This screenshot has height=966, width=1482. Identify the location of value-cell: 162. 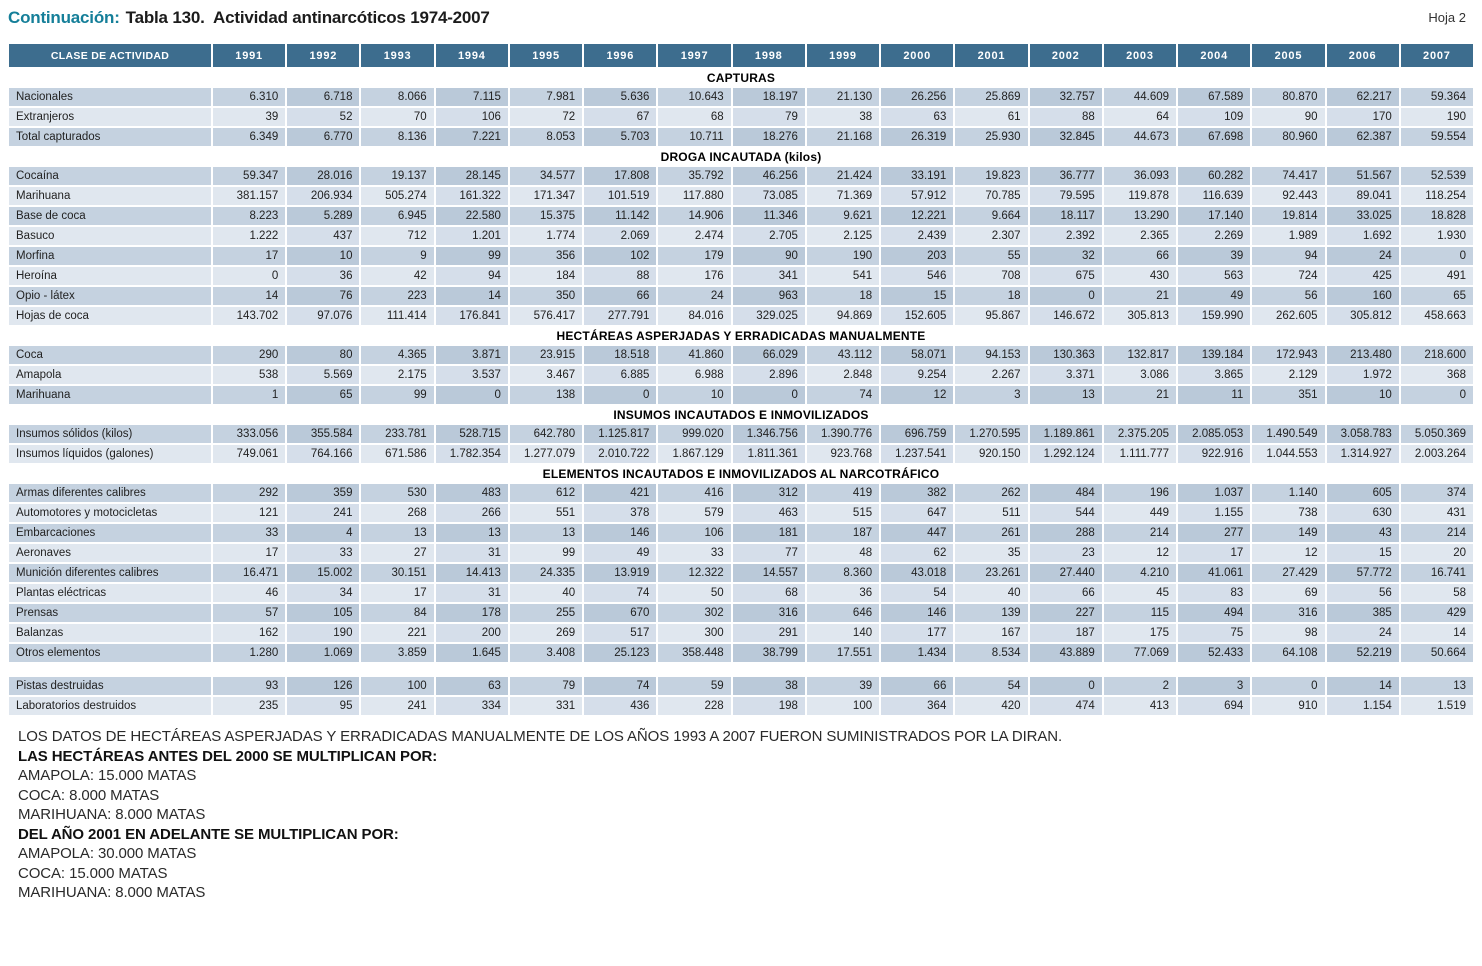
(249, 633).